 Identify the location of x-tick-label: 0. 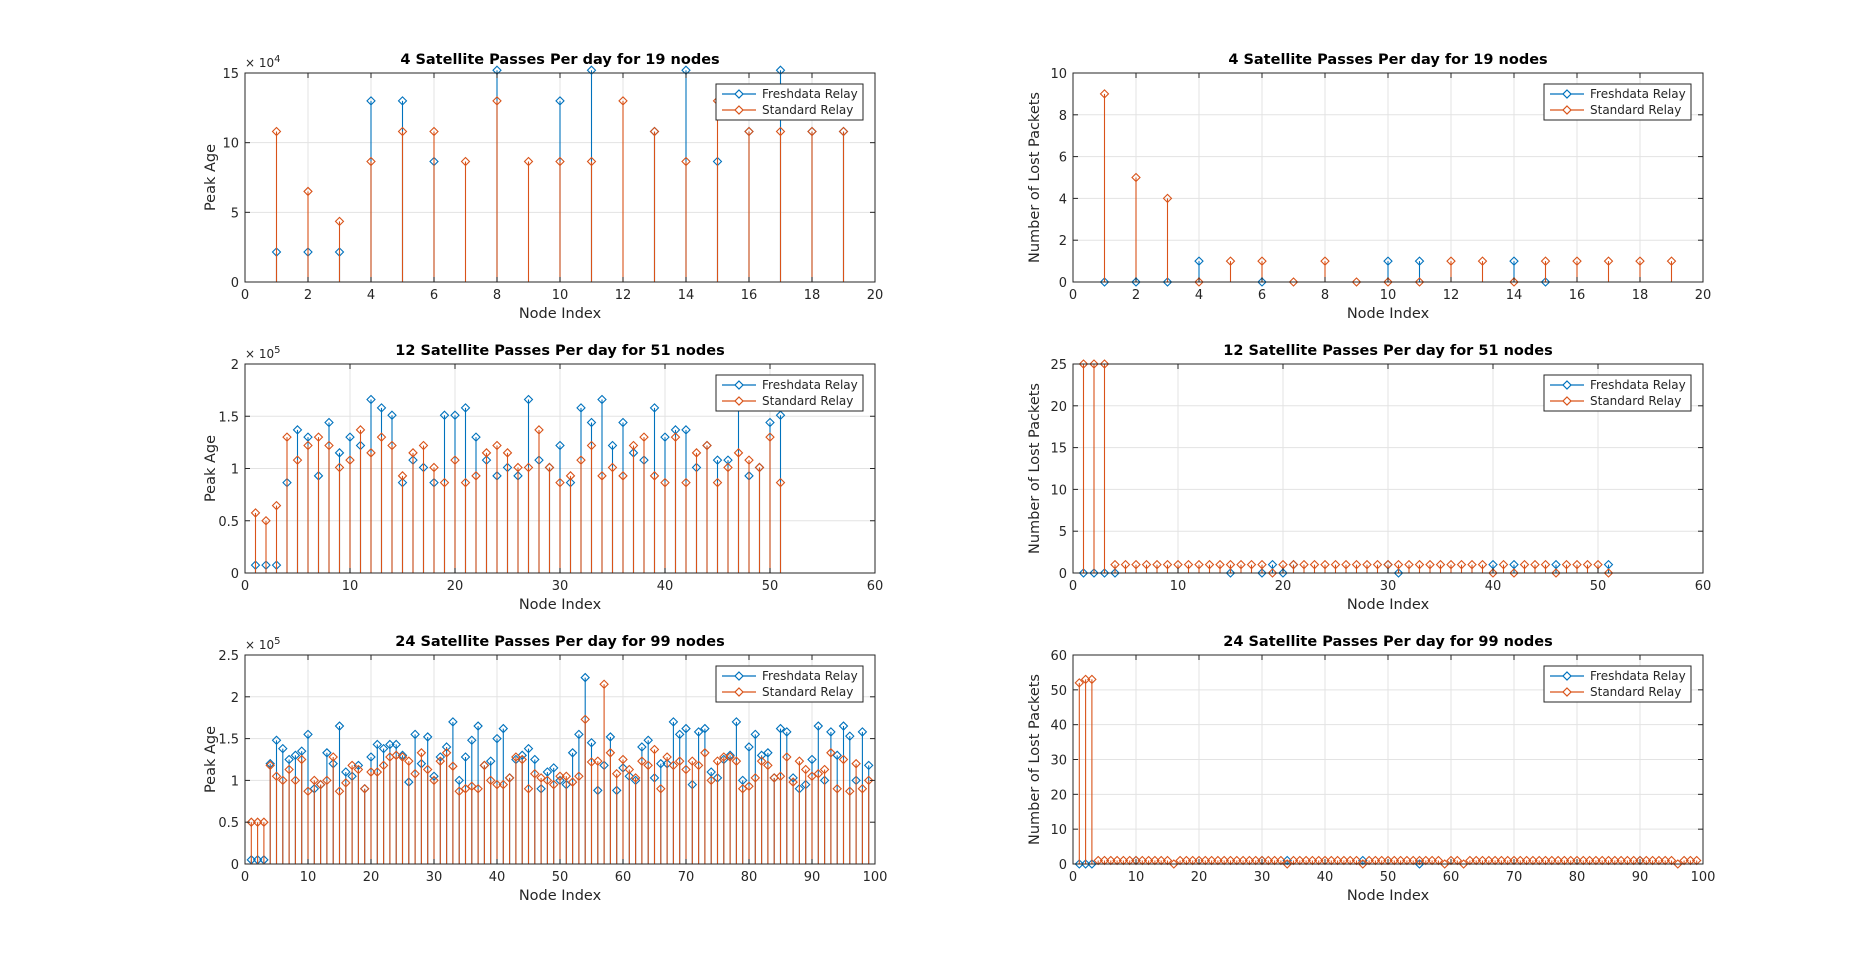
(1073, 877).